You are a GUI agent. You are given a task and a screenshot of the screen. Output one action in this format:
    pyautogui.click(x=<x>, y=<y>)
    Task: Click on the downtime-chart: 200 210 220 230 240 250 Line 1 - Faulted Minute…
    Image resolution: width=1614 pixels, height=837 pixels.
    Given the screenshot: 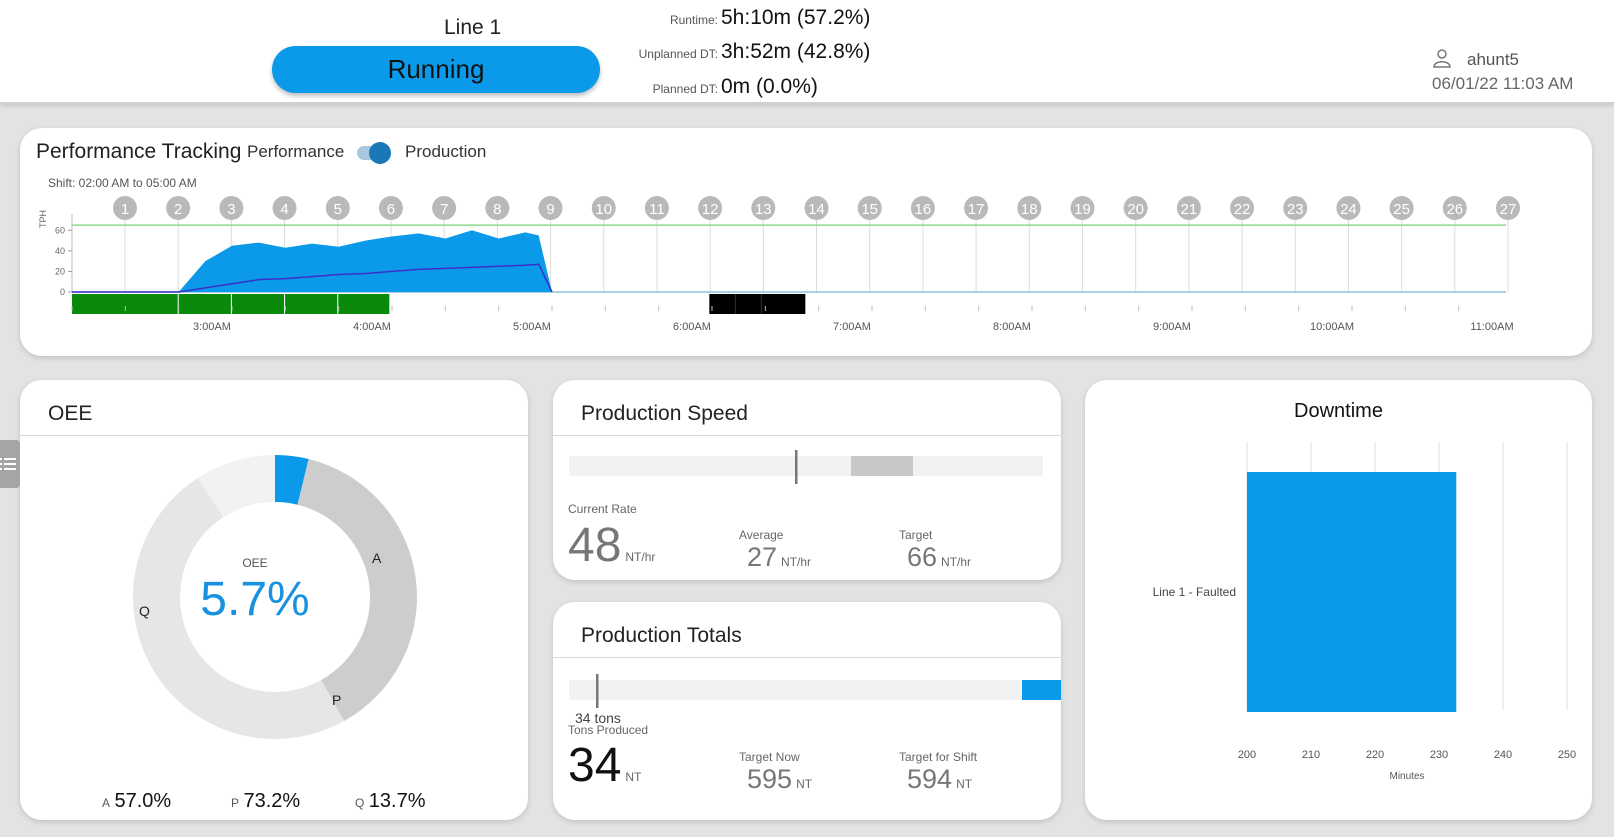 What is the action you would take?
    pyautogui.click(x=1364, y=612)
    